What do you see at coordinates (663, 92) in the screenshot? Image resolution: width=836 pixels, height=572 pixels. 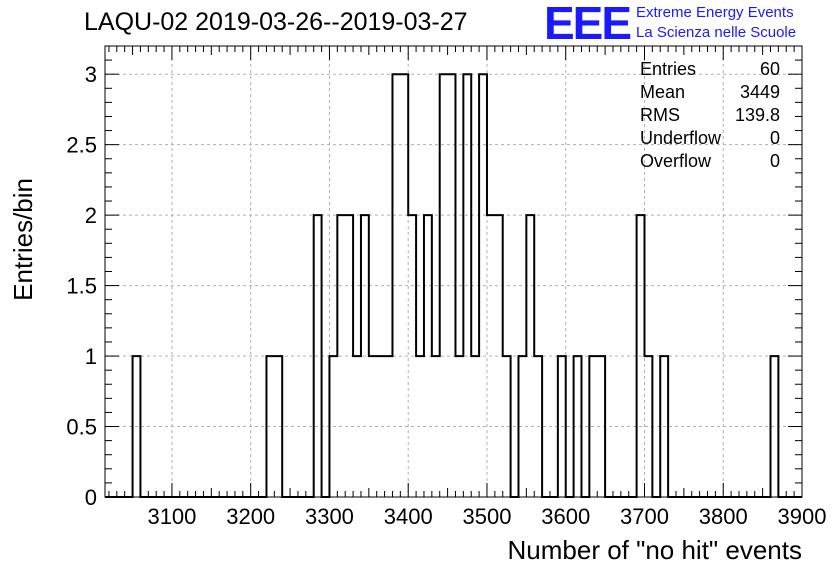 I see `stats-label: Mean` at bounding box center [663, 92].